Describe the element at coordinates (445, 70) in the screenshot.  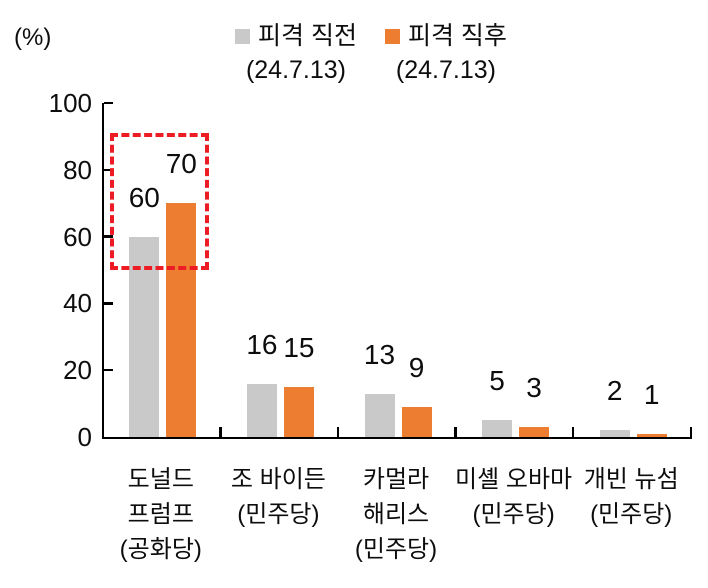
I see `legend-sublabel-after: (24.7.13)` at that location.